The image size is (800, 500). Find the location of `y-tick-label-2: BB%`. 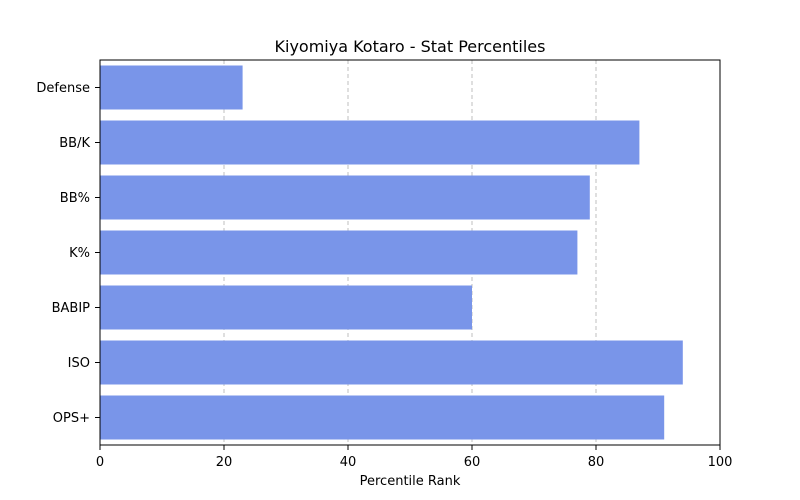

y-tick-label-2: BB% is located at coordinates (75, 198).